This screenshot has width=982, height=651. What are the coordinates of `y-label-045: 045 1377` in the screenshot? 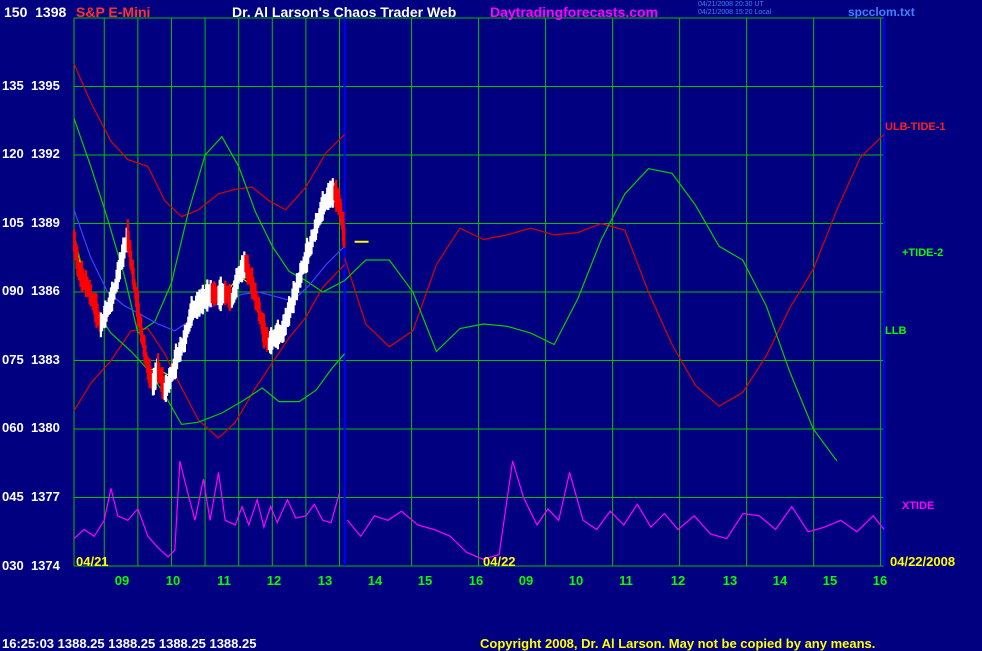 It's located at (31, 496).